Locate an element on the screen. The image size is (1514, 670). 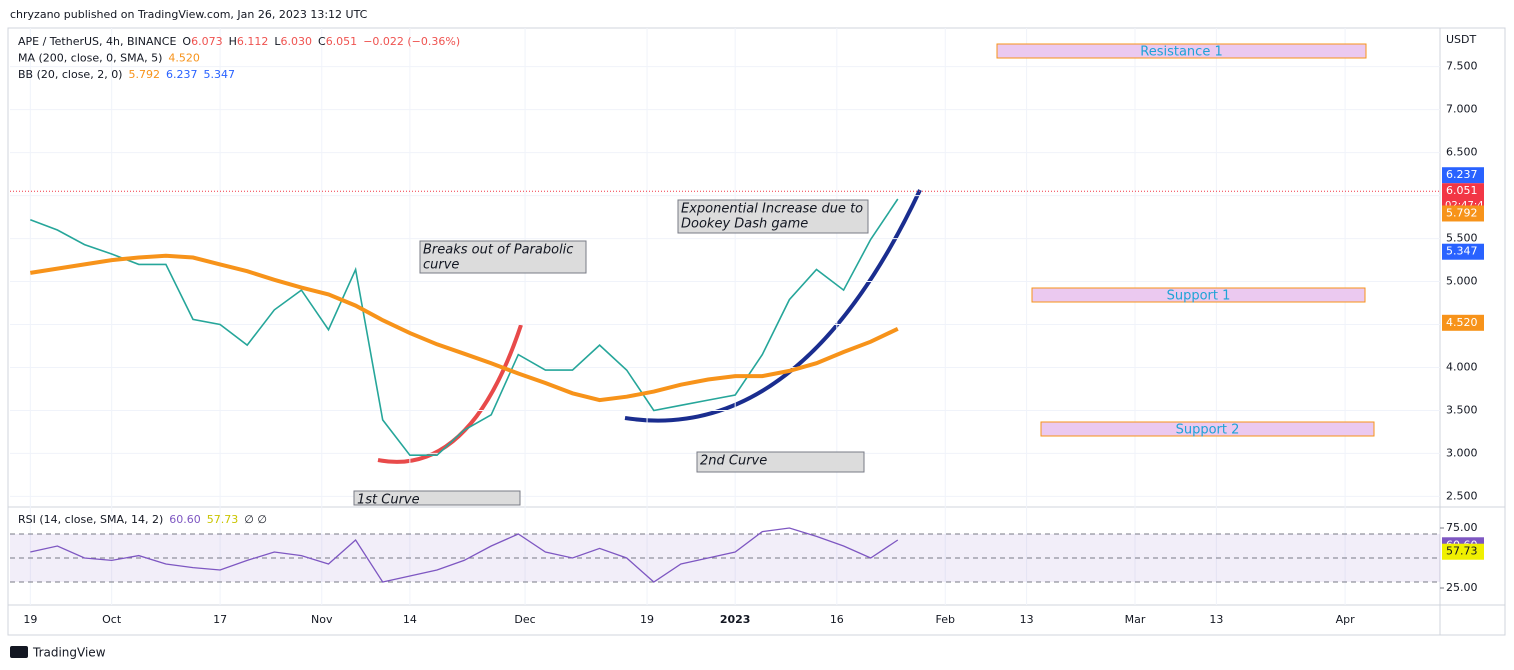
y-tick-label: 3.000 is located at coordinates (1462, 452).